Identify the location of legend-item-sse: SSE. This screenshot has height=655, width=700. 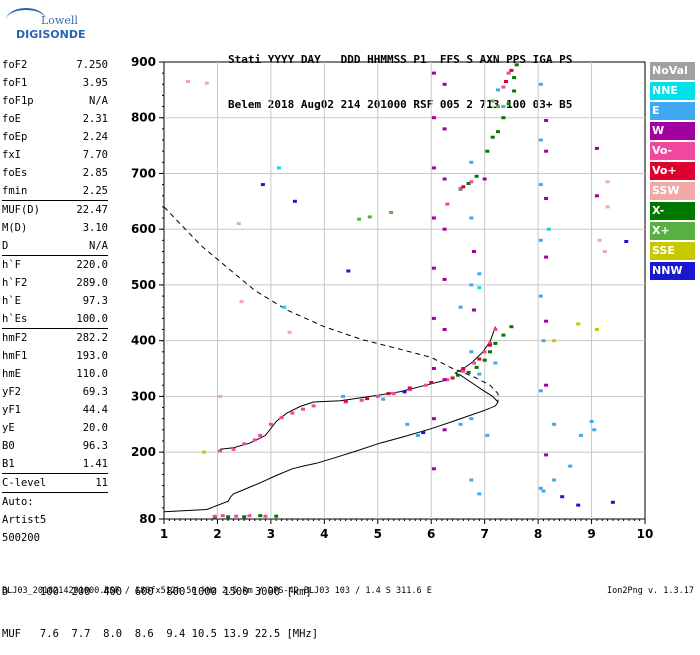
(672, 251).